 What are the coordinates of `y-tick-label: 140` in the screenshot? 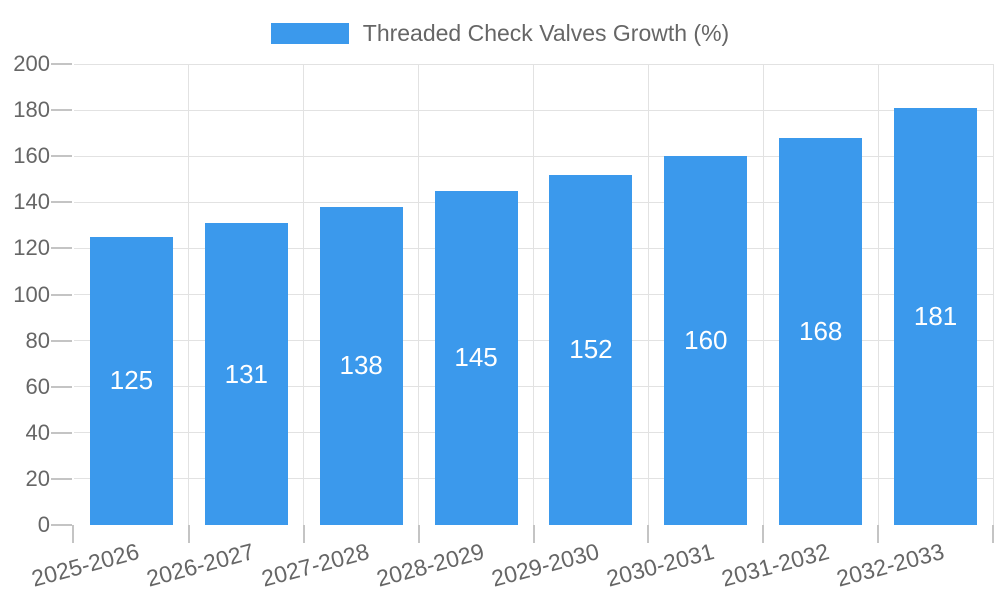 It's located at (31, 202).